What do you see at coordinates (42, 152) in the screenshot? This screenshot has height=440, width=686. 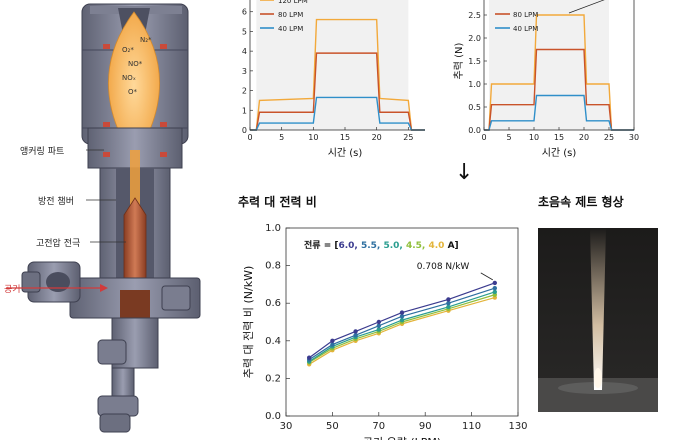 I see `anchor-part-label: 앵커링 파트` at bounding box center [42, 152].